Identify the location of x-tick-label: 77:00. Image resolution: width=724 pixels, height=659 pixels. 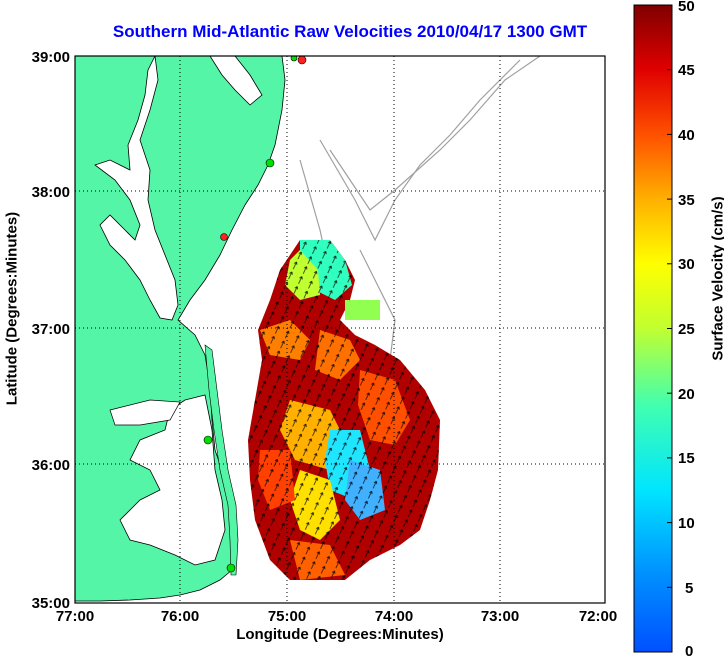
(75, 616).